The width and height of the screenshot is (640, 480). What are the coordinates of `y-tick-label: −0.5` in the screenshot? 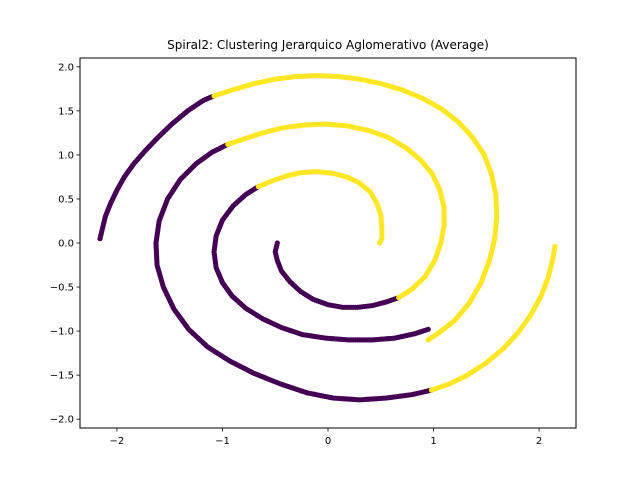 It's located at (62, 288).